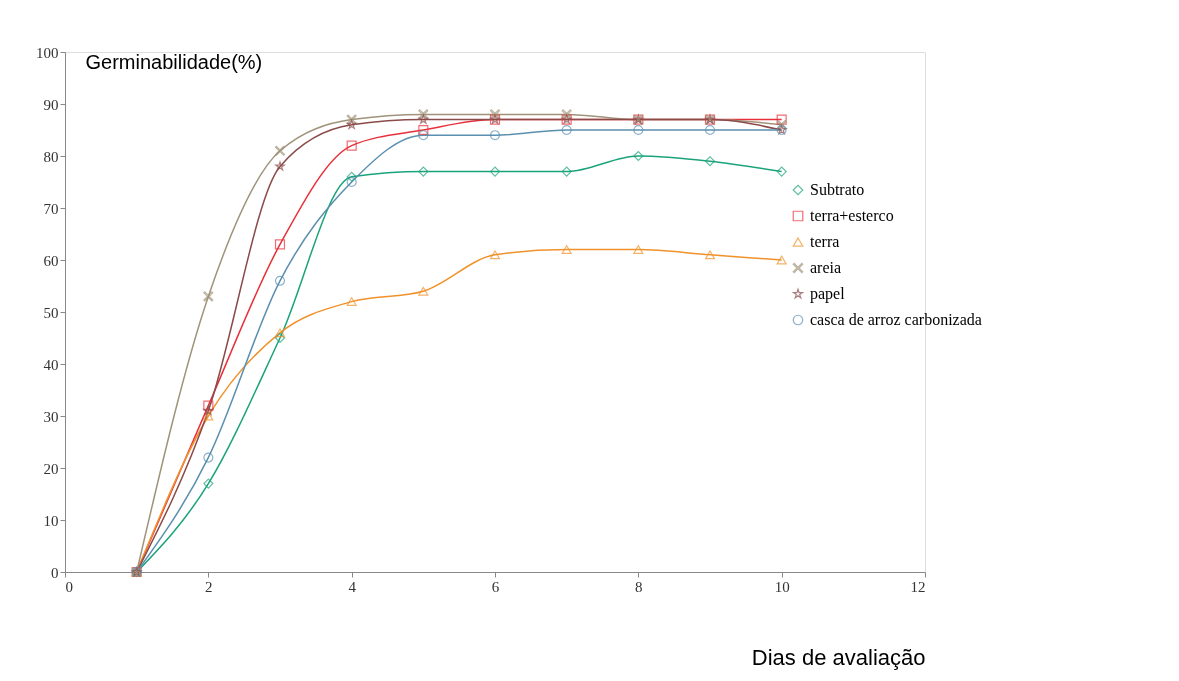  Describe the element at coordinates (174, 61) in the screenshot. I see `y-axis-title: Germinabilidade(%)` at that location.